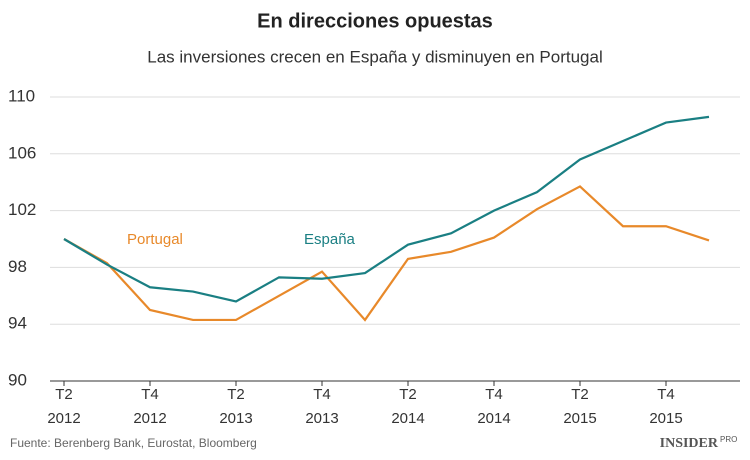 The height and width of the screenshot is (460, 750). I want to click on x-tick-label: T2 2013, so click(235, 406).